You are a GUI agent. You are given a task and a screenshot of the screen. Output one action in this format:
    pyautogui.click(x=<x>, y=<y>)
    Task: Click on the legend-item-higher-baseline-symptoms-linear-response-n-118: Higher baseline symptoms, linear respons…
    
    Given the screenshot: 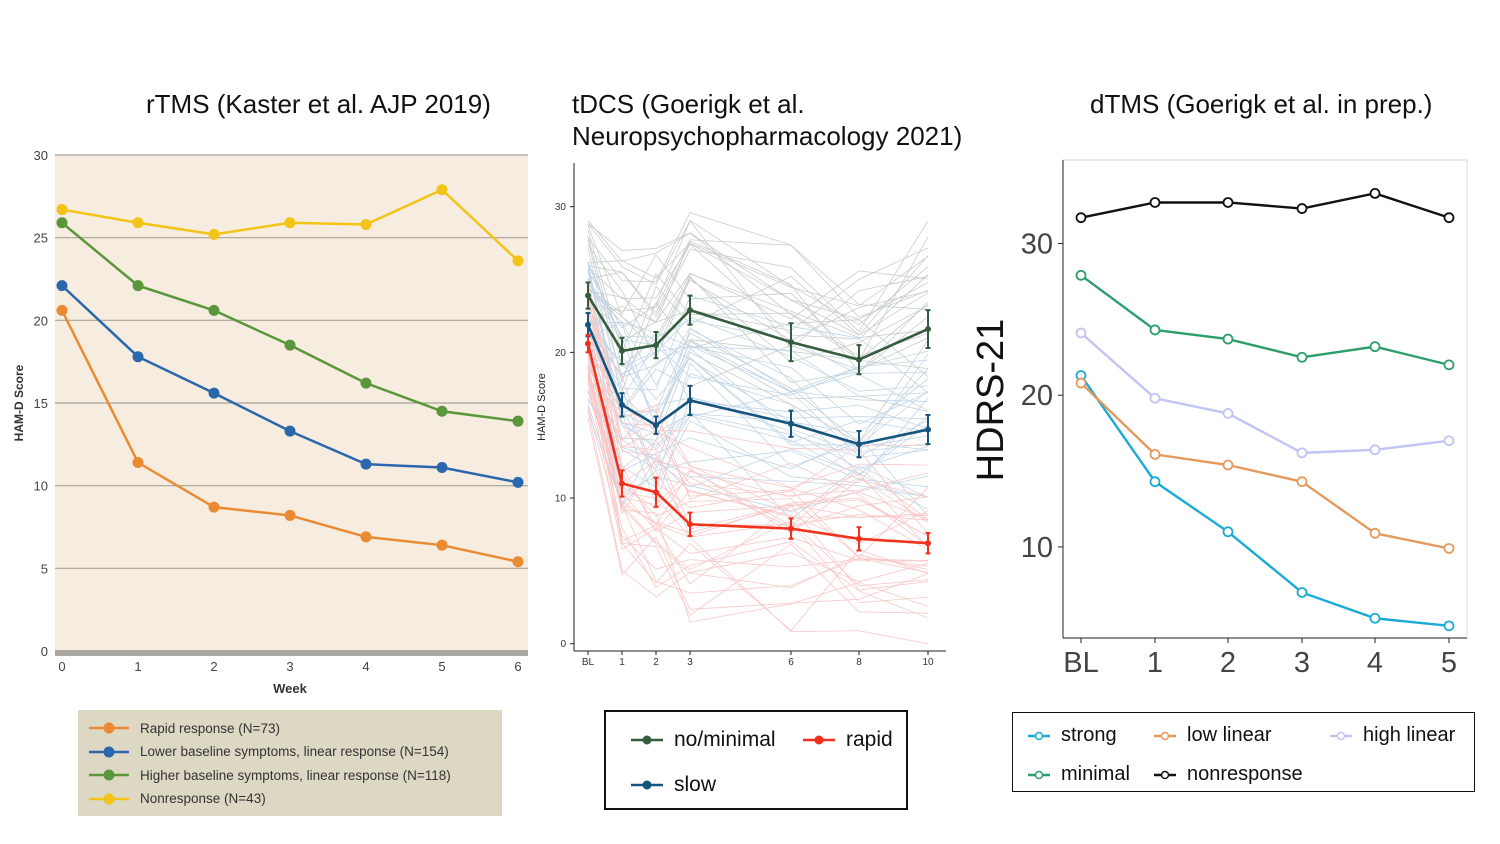 What is the action you would take?
    pyautogui.click(x=269, y=775)
    